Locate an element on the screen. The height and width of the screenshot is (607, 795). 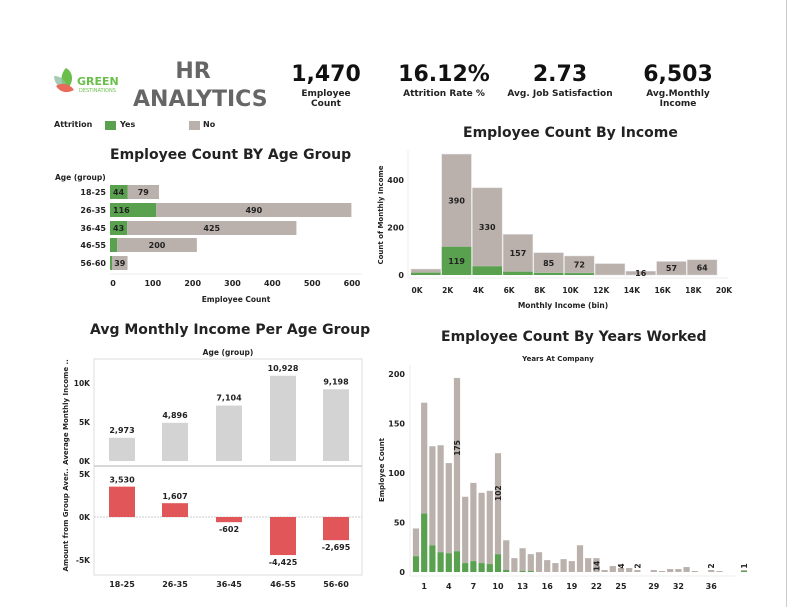
y-tick-label: 50 is located at coordinates (400, 523).